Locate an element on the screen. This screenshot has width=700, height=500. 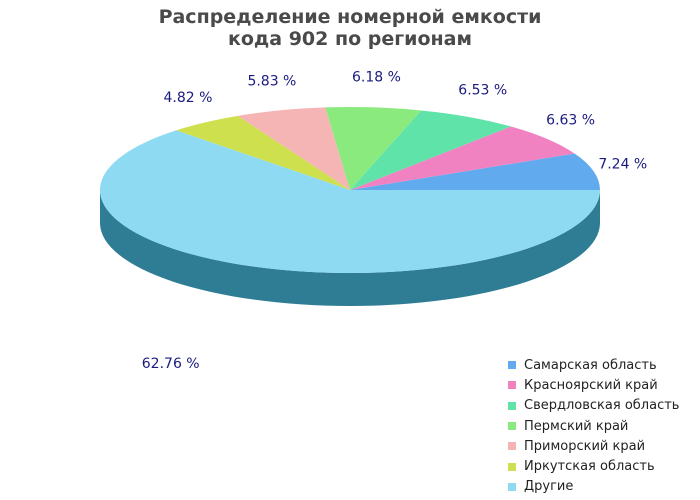
legend-item: Пермский край is located at coordinates (593, 426).